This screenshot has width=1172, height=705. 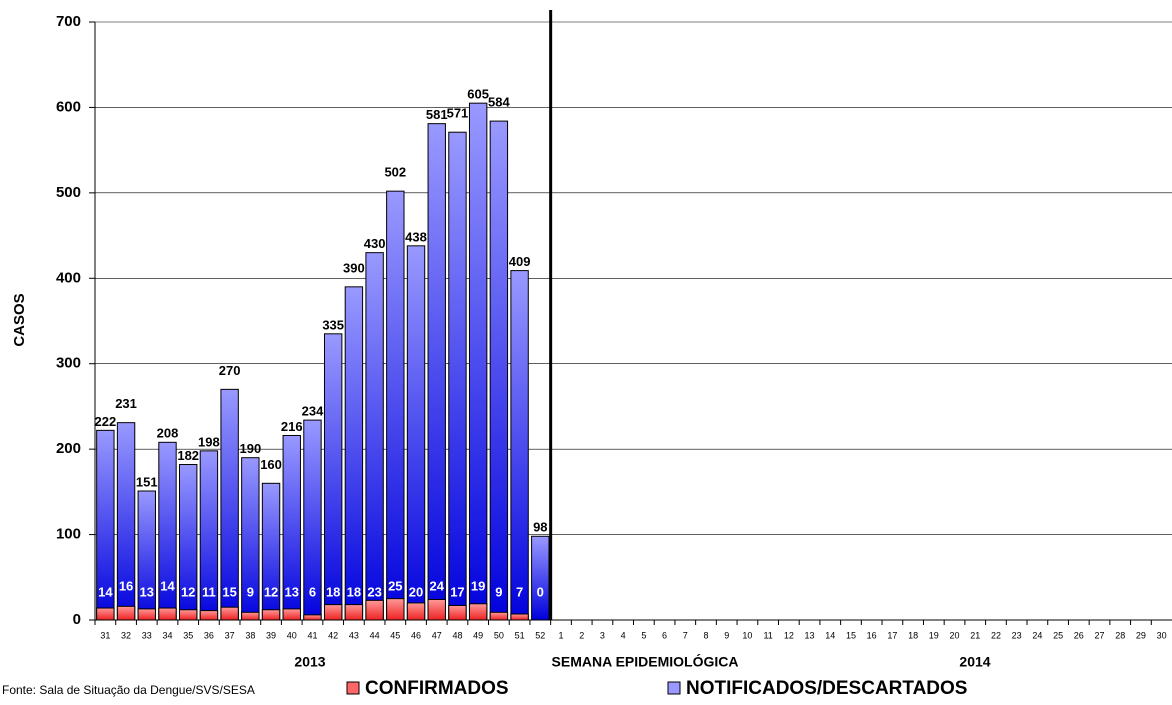 What do you see at coordinates (230, 635) in the screenshot?
I see `x-tick-label: 37` at bounding box center [230, 635].